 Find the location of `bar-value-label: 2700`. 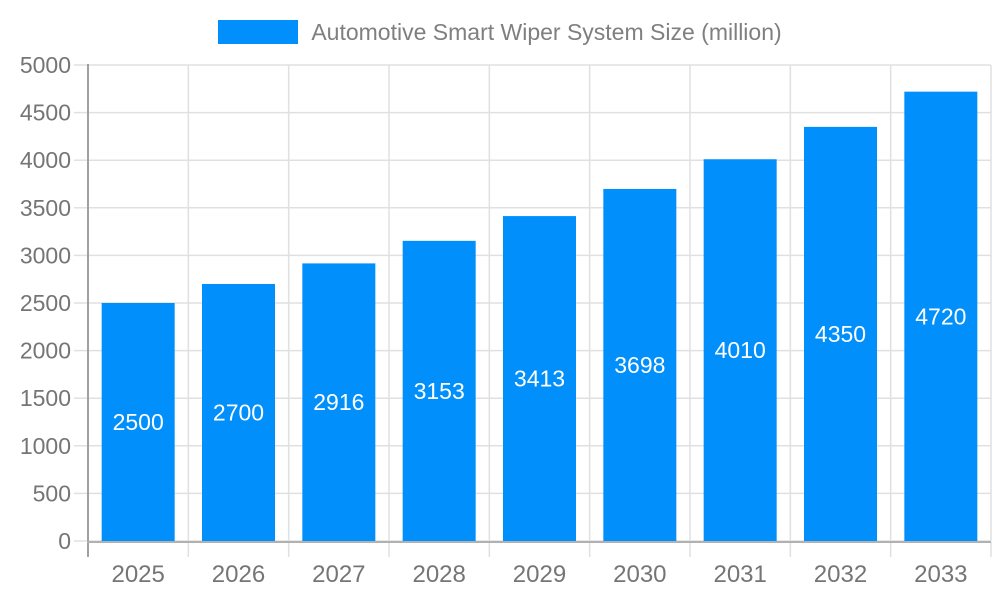

bar-value-label: 2700 is located at coordinates (238, 412).